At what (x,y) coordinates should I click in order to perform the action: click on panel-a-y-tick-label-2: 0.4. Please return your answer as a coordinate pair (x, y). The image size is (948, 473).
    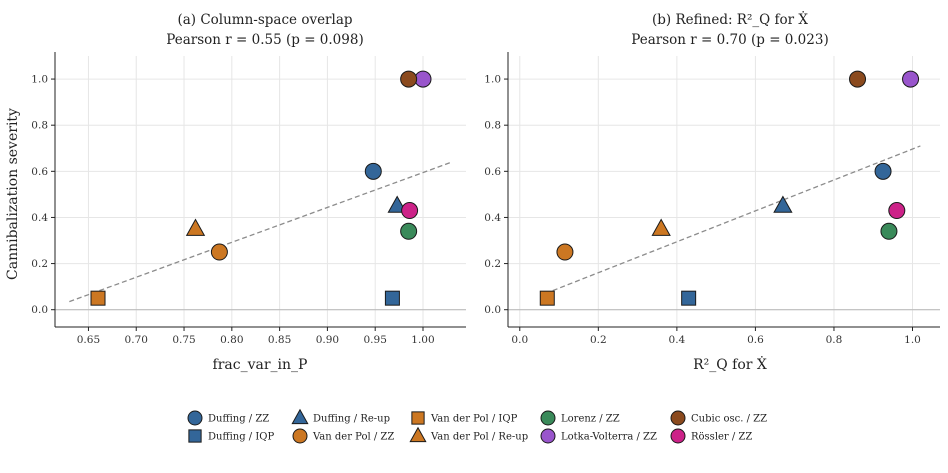
    Looking at the image, I should click on (39, 218).